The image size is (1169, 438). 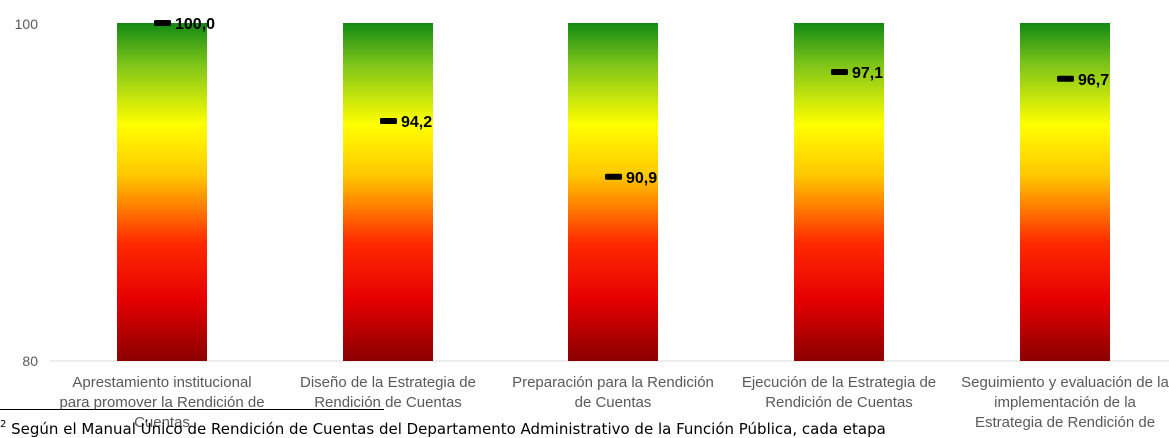 What do you see at coordinates (30, 361) in the screenshot?
I see `ytick-bottom: 80` at bounding box center [30, 361].